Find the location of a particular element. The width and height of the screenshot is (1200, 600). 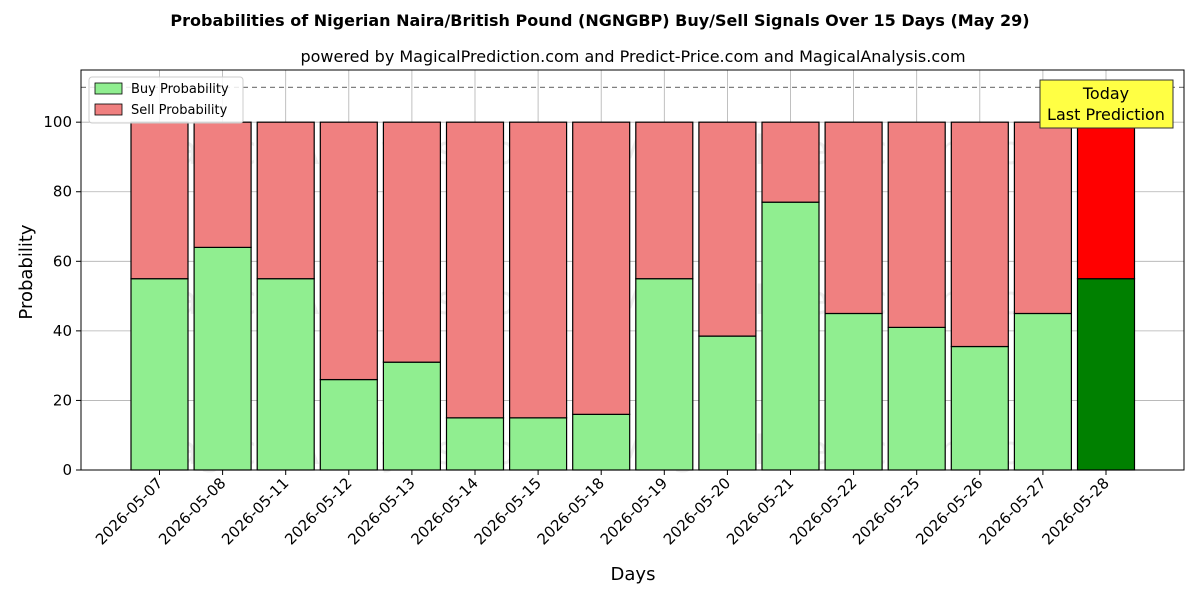

legend-box is located at coordinates (166, 100).